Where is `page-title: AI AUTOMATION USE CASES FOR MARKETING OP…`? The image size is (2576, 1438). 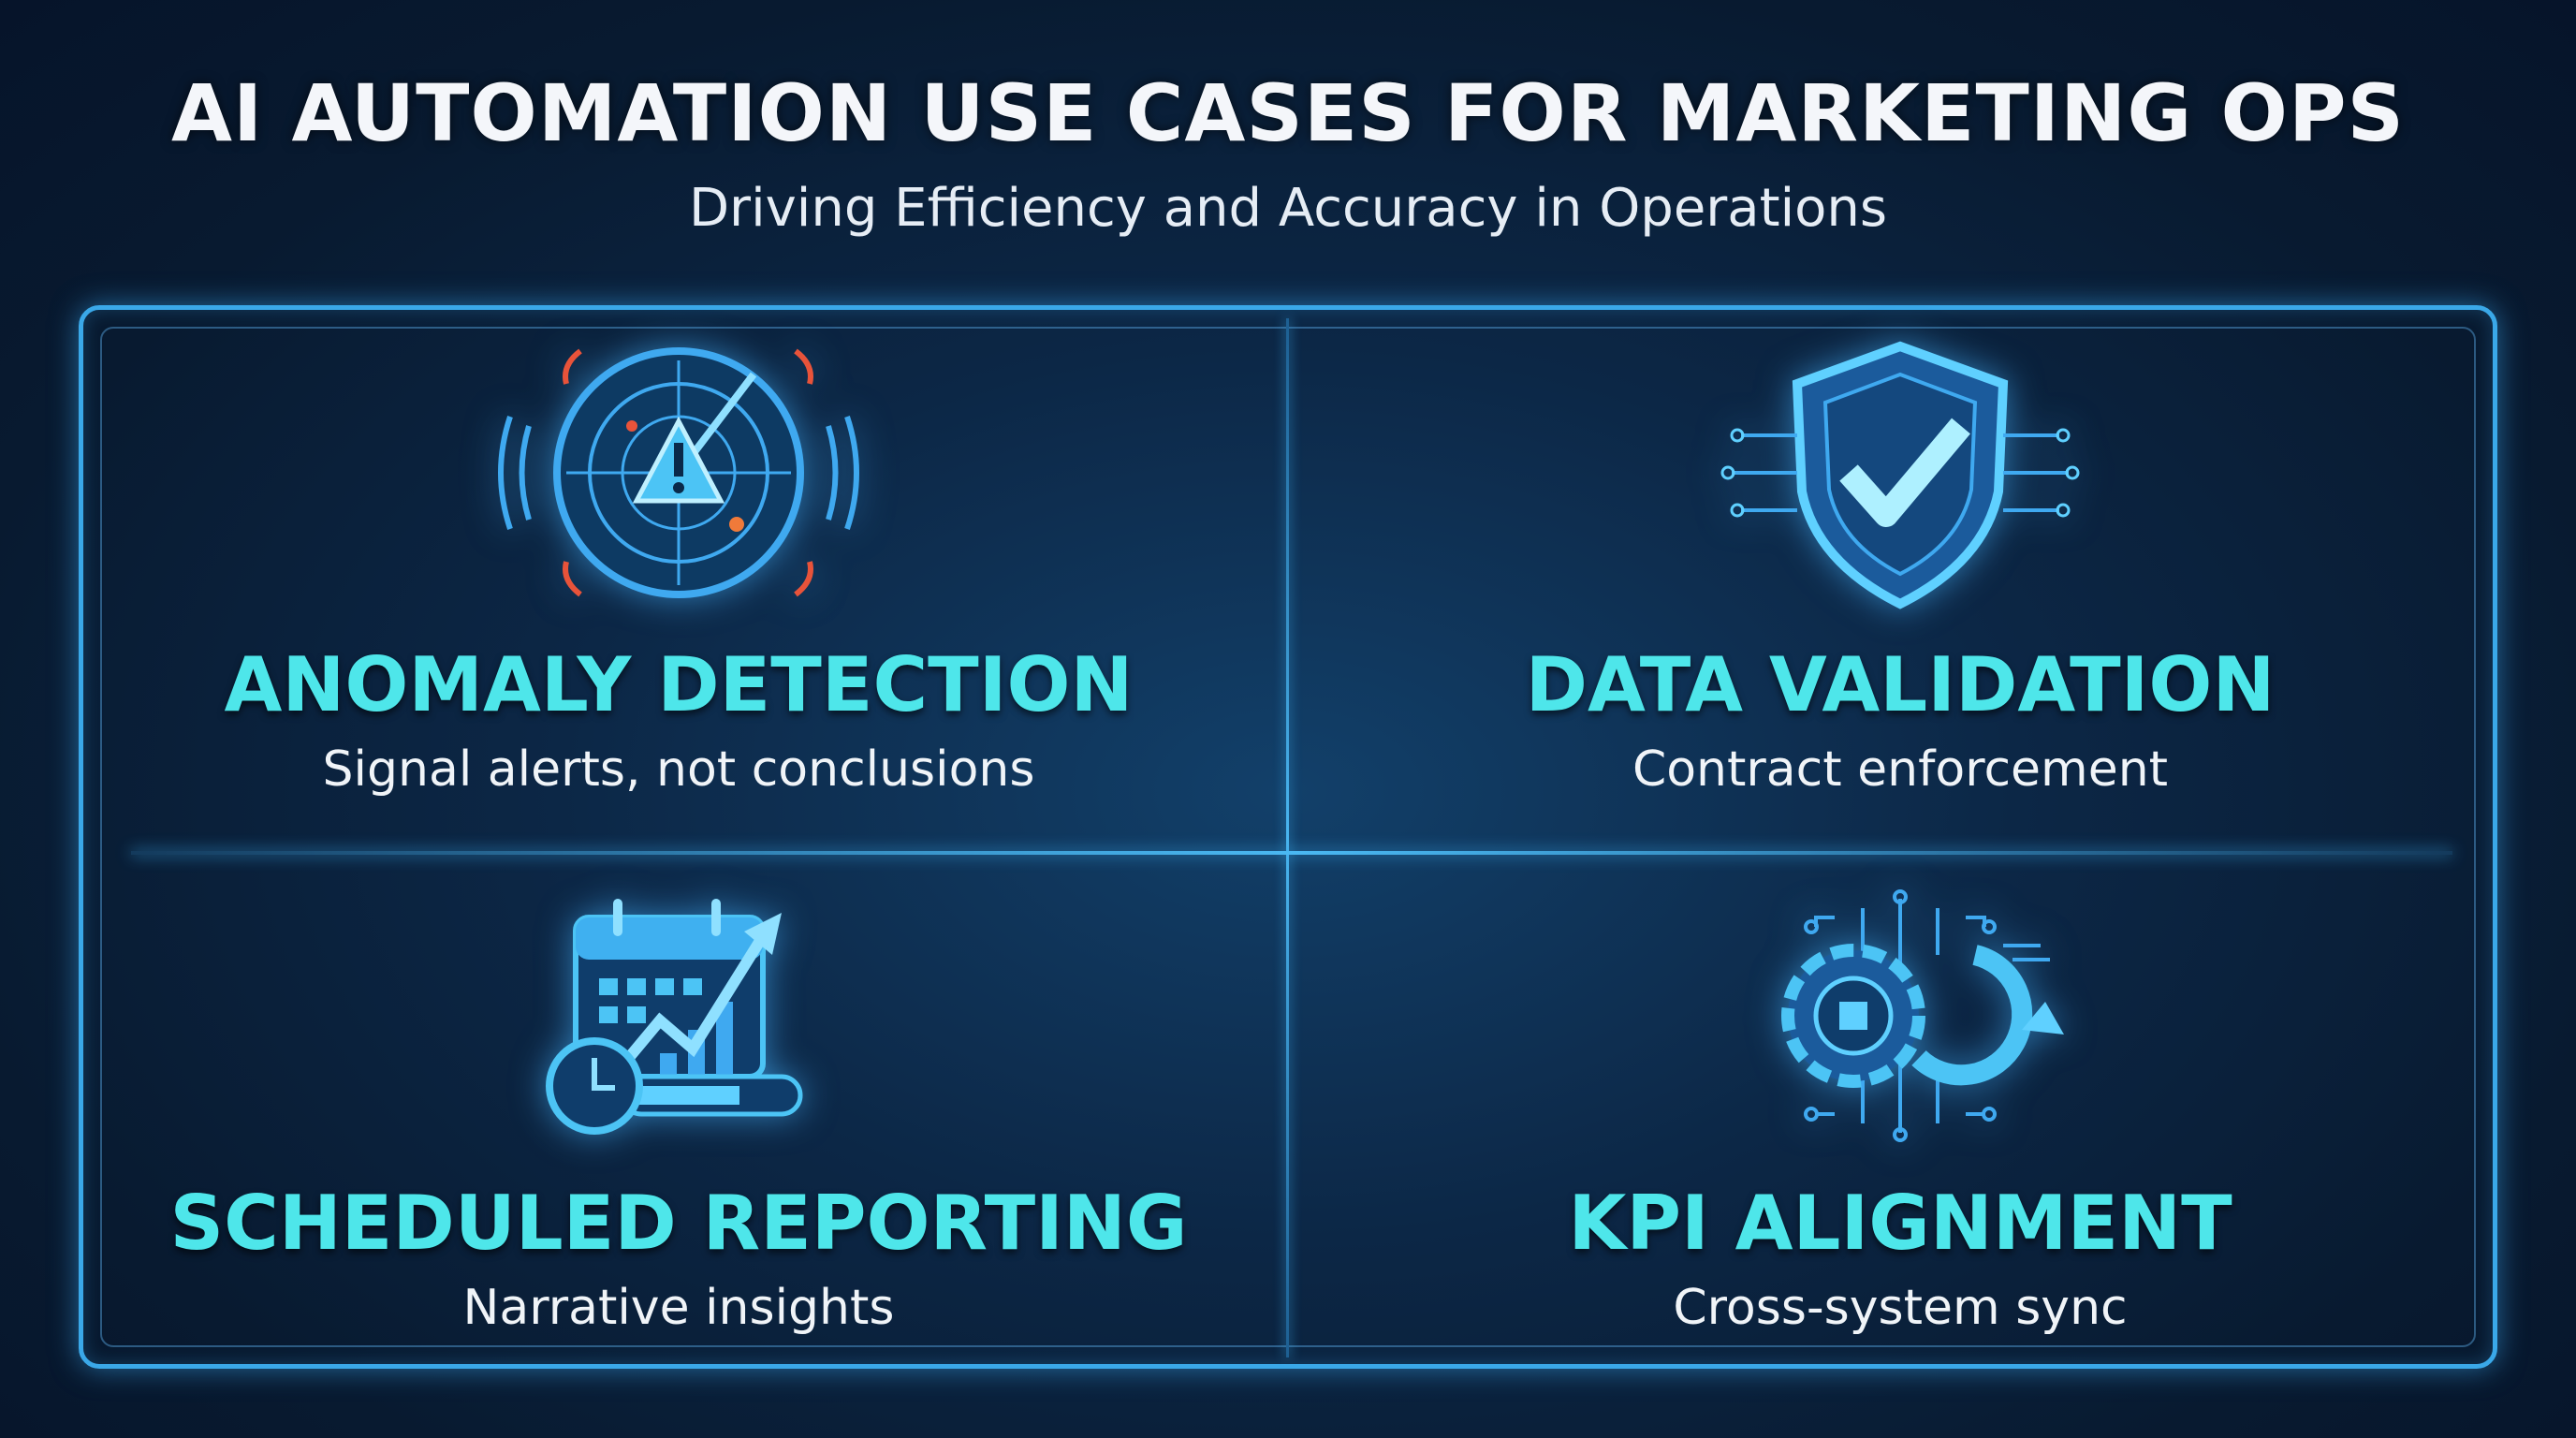 page-title: AI AUTOMATION USE CASES FOR MARKETING OP… is located at coordinates (1288, 113).